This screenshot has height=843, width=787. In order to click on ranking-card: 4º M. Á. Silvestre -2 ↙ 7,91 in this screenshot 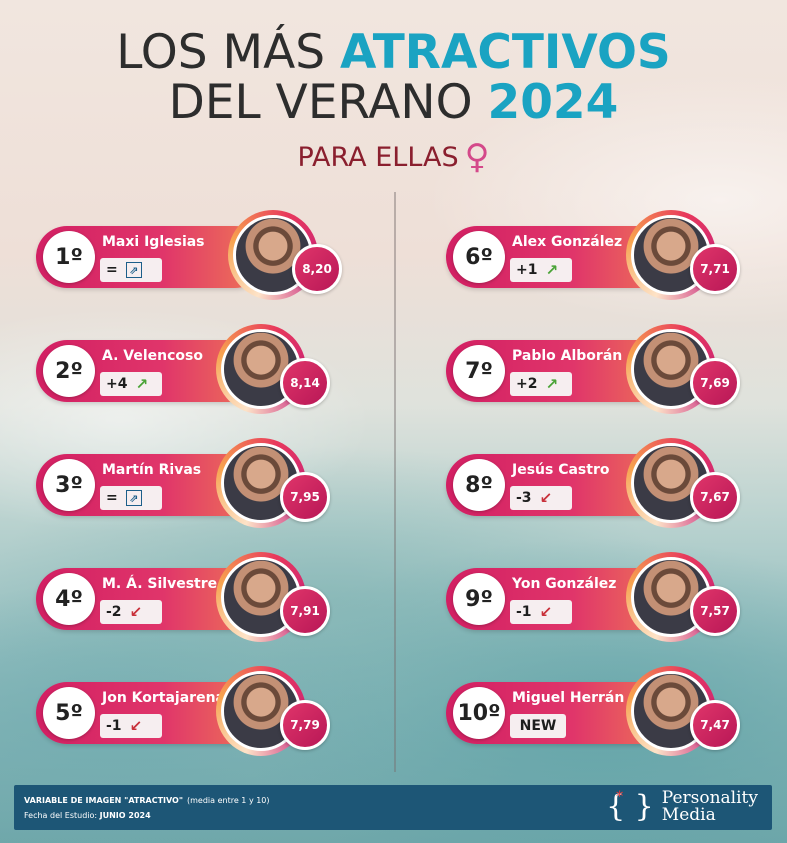, I will do `click(195, 596)`.